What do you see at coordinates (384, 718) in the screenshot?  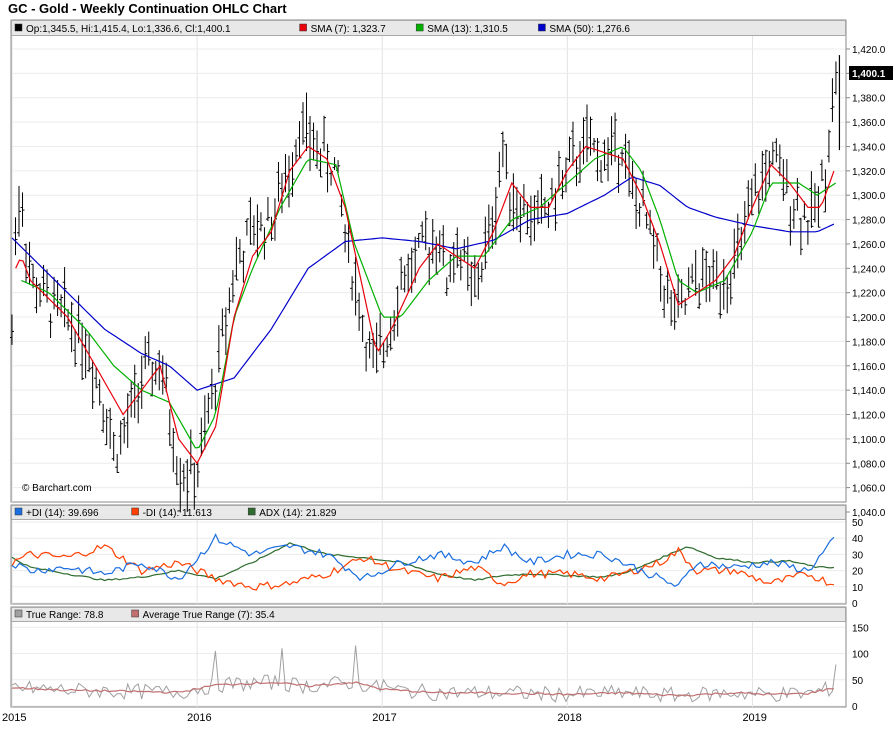 I see `x-tick-label: 2017` at bounding box center [384, 718].